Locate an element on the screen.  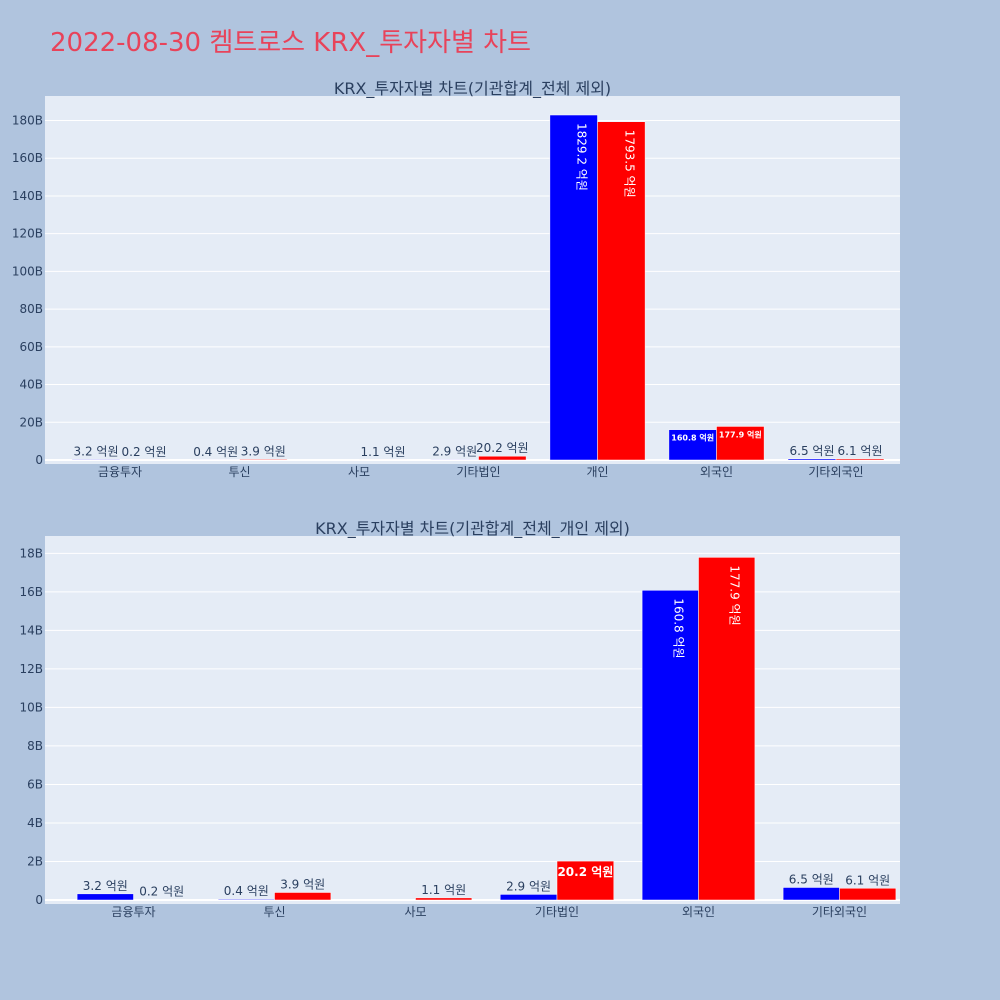
data-label: 1829.2 억원 is located at coordinates (582, 157).